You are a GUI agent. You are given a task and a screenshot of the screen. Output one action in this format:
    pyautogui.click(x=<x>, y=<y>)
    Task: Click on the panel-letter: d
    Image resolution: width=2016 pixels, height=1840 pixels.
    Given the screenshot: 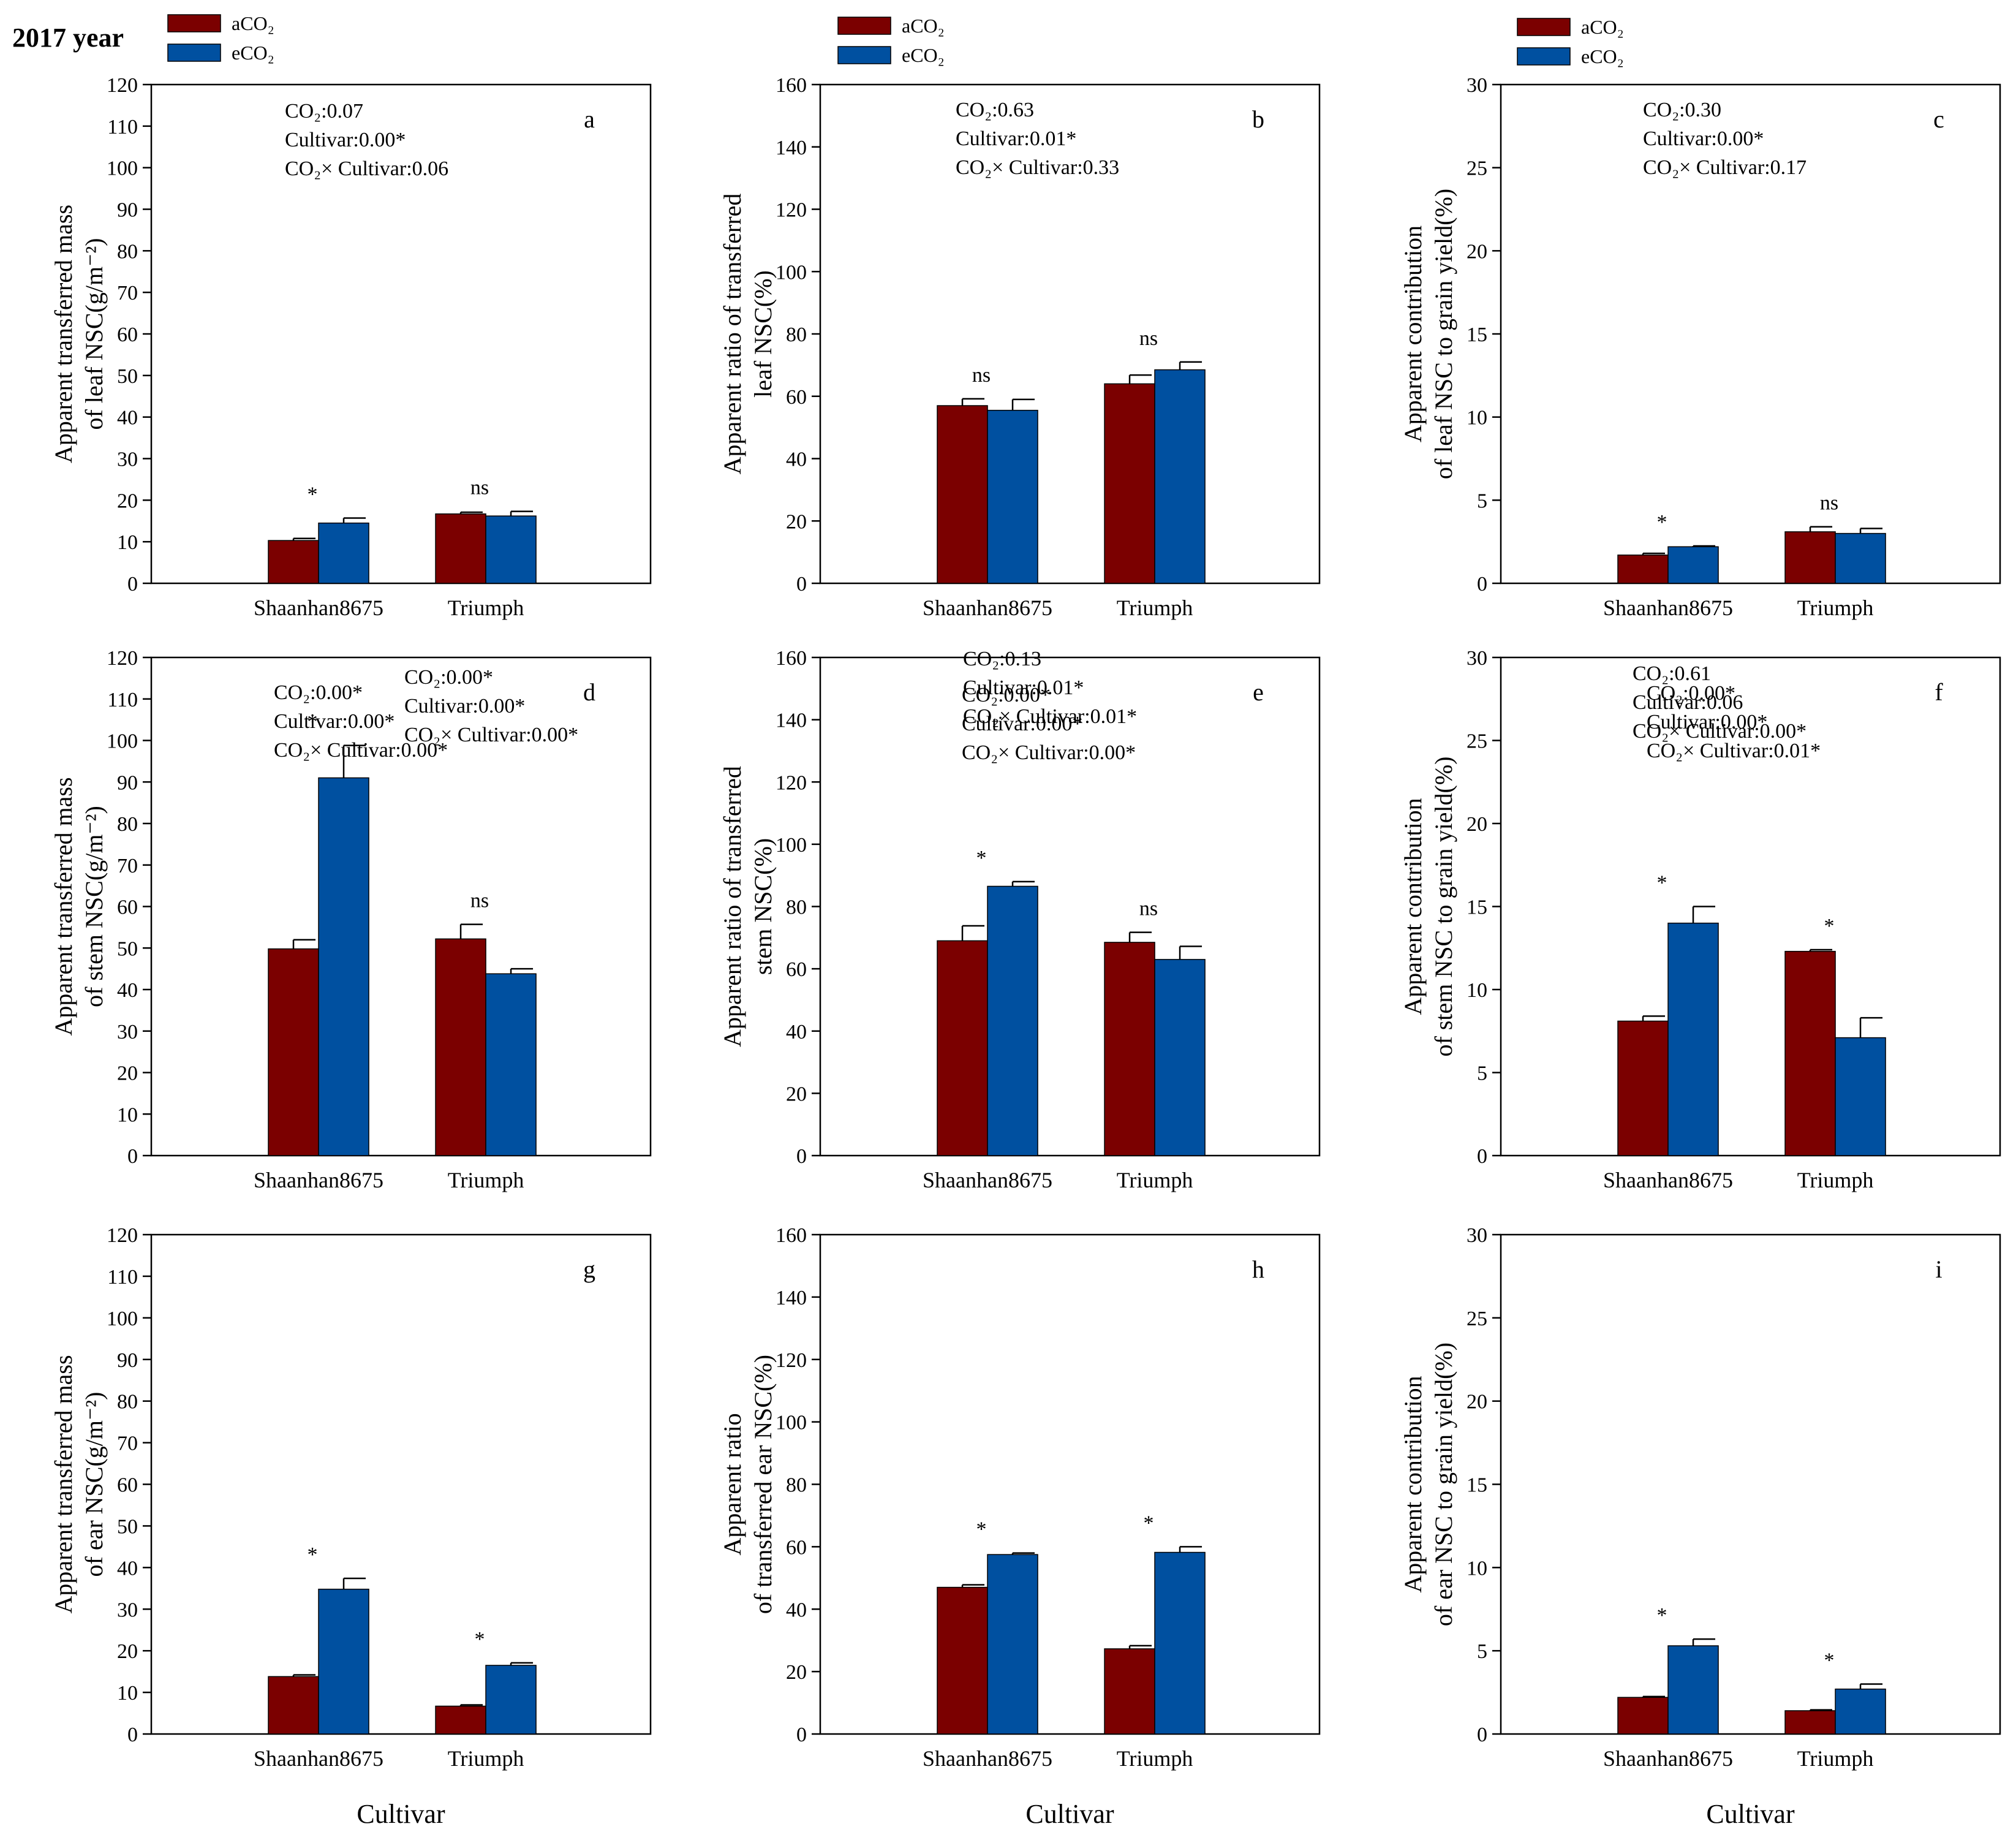 What is the action you would take?
    pyautogui.click(x=589, y=692)
    